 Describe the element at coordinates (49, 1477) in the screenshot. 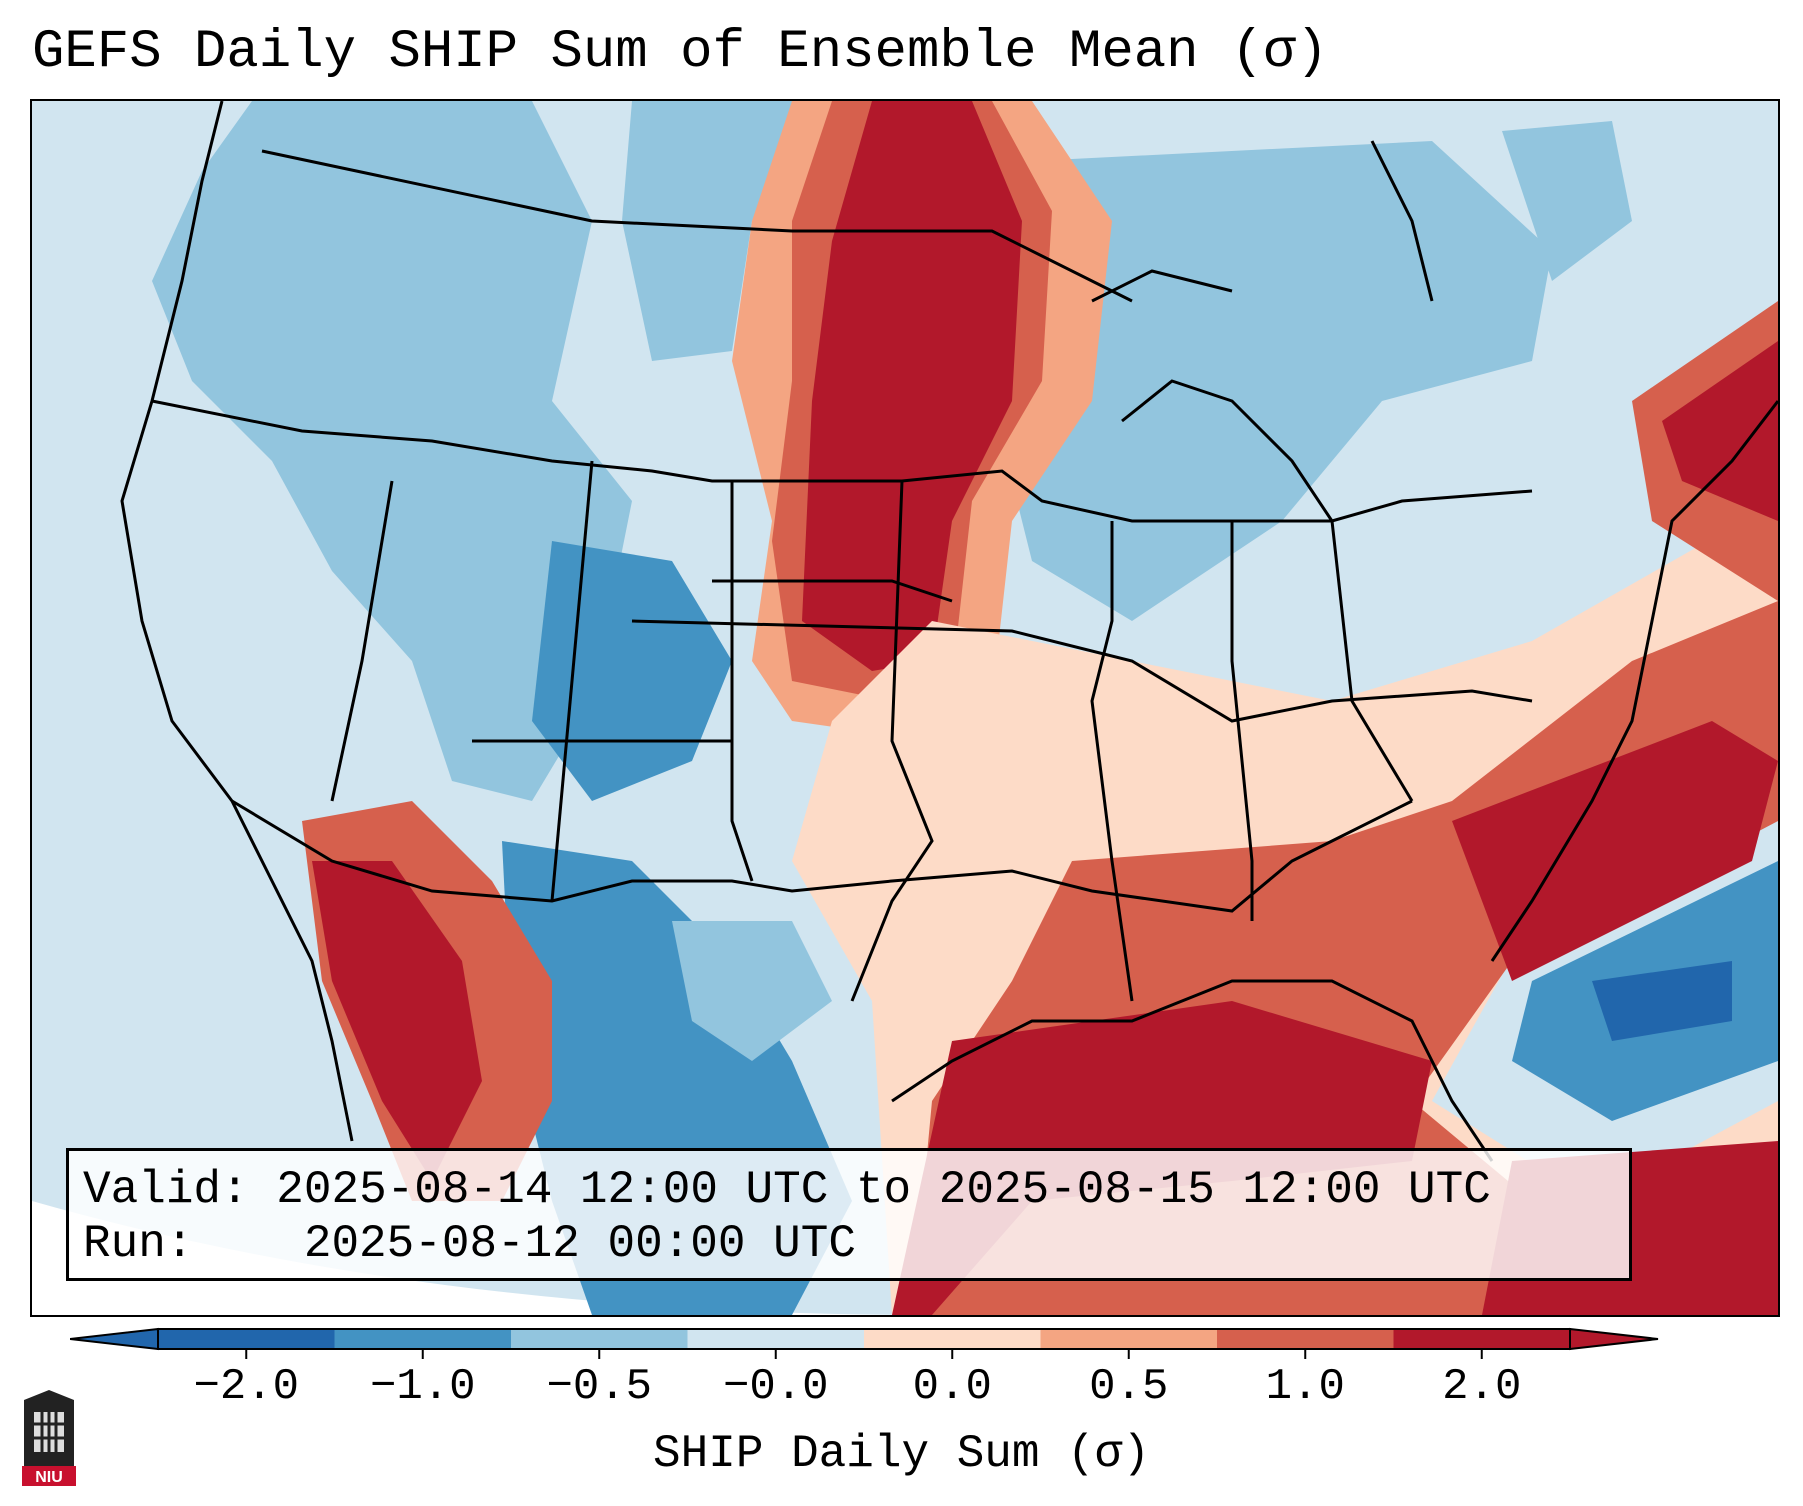

I see `logo-text: NIU` at that location.